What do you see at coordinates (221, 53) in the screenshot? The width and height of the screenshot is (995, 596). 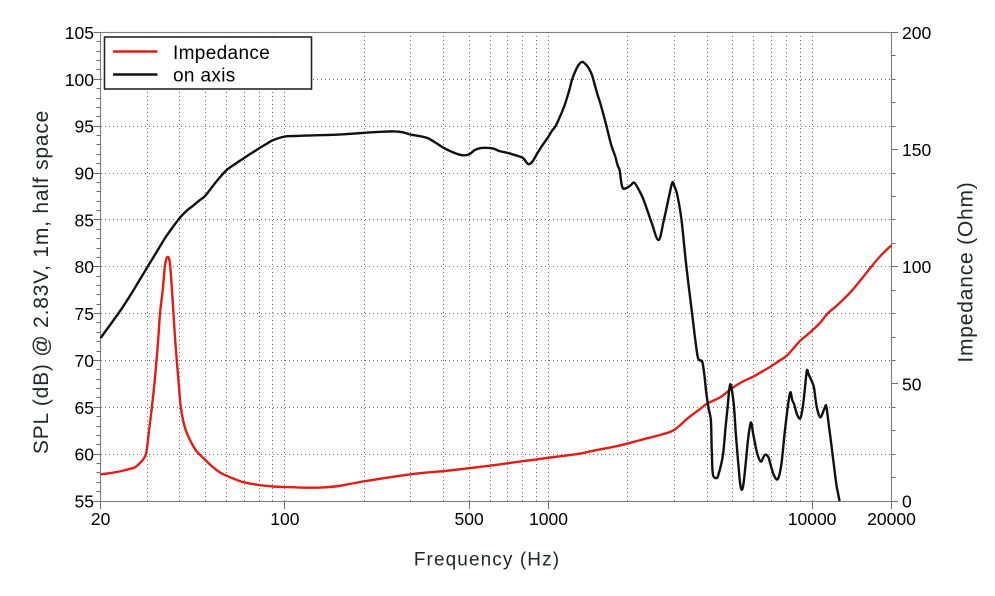 I see `svg-text: Impedance` at bounding box center [221, 53].